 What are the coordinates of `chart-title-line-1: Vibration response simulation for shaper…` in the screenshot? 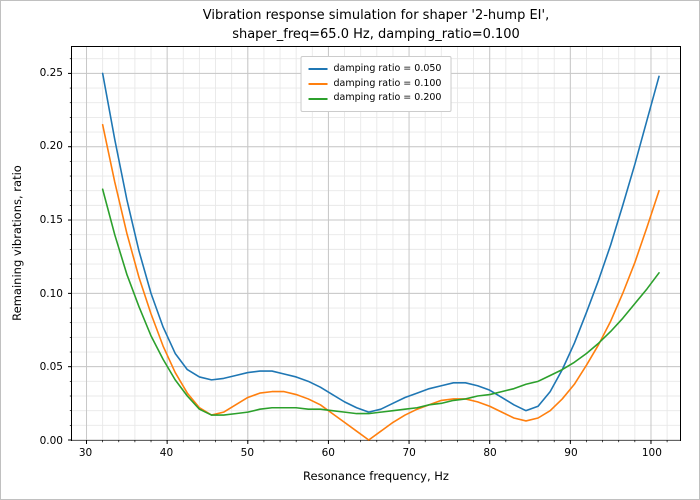 It's located at (376, 15).